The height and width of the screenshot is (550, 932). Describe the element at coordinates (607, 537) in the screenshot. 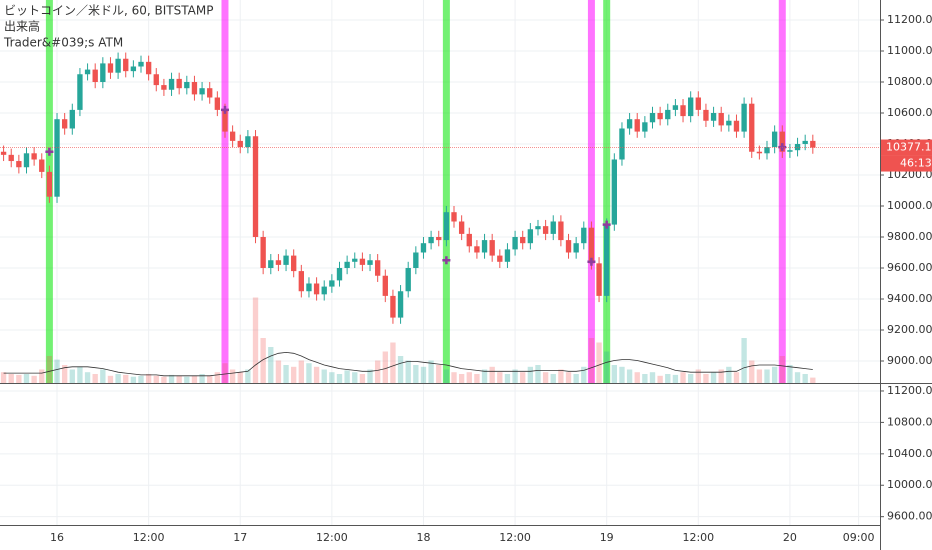

I see `x-tick-label: 19` at that location.